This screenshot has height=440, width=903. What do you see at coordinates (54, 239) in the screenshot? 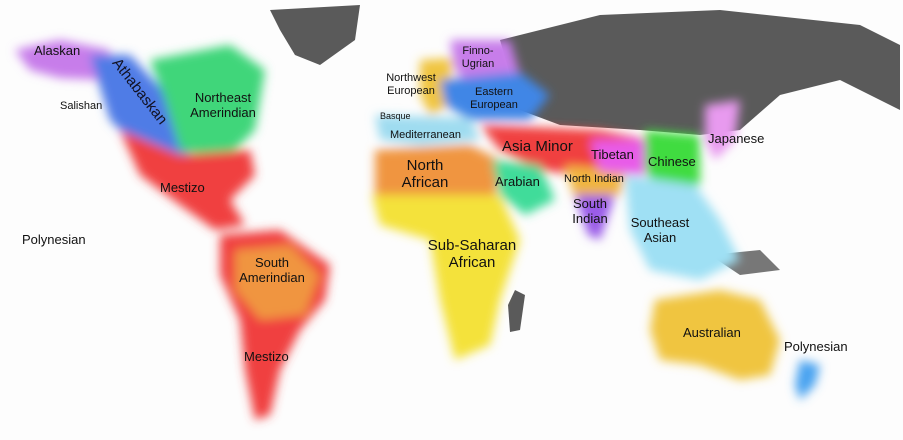
I see `label-polynesian-west: Polynesian` at bounding box center [54, 239].